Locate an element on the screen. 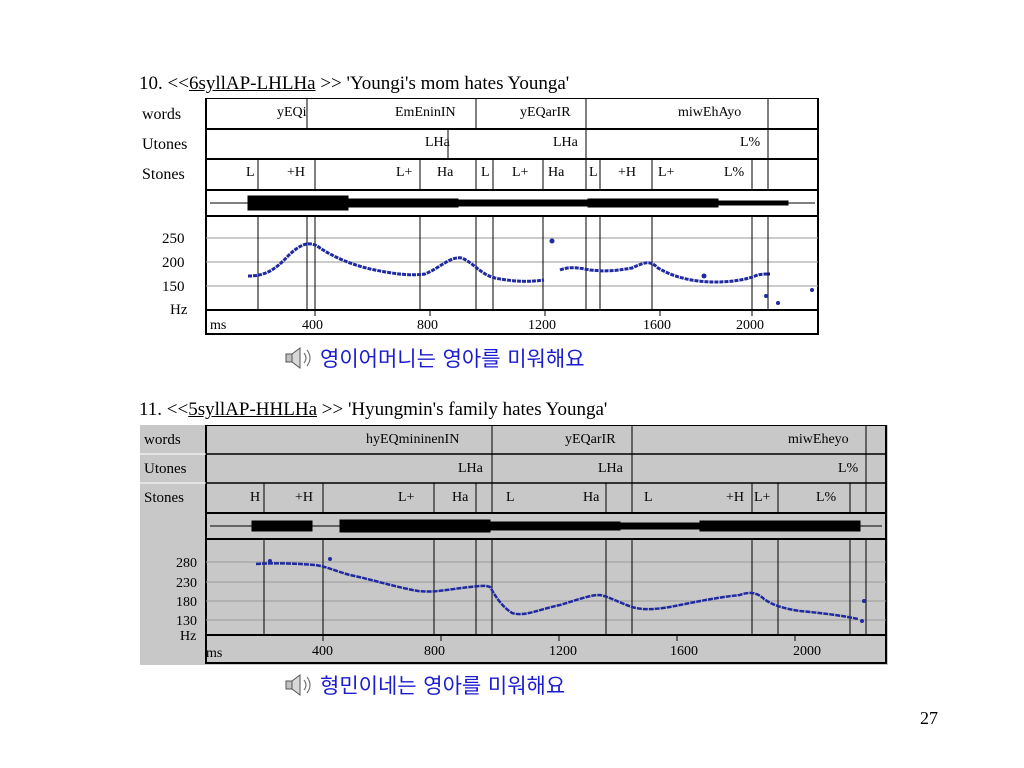  y-tick: 180 is located at coordinates (186, 602).